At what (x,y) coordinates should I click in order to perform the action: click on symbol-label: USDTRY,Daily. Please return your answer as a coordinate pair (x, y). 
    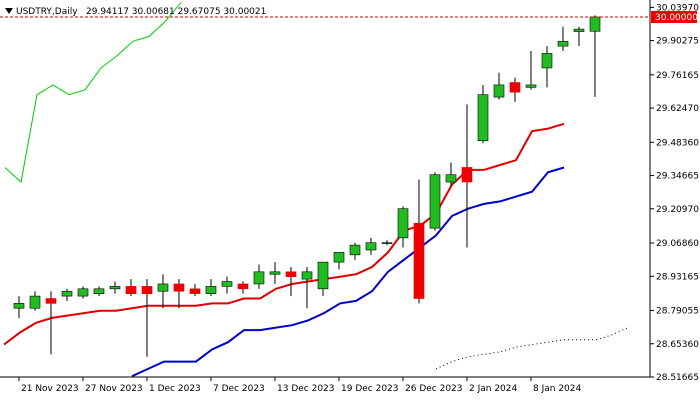
    Looking at the image, I should click on (47, 12).